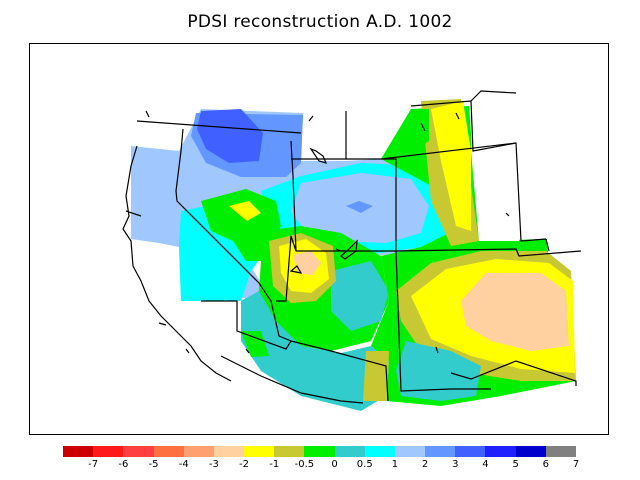 This screenshot has height=480, width=640. I want to click on color-scale-tick-label: -0.5, so click(304, 464).